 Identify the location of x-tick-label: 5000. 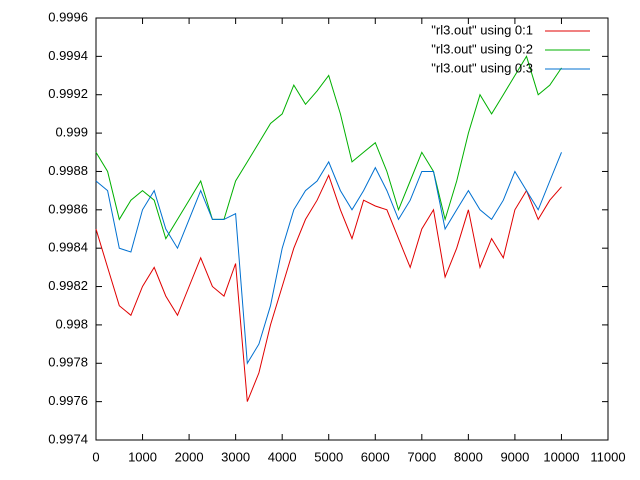
(328, 456).